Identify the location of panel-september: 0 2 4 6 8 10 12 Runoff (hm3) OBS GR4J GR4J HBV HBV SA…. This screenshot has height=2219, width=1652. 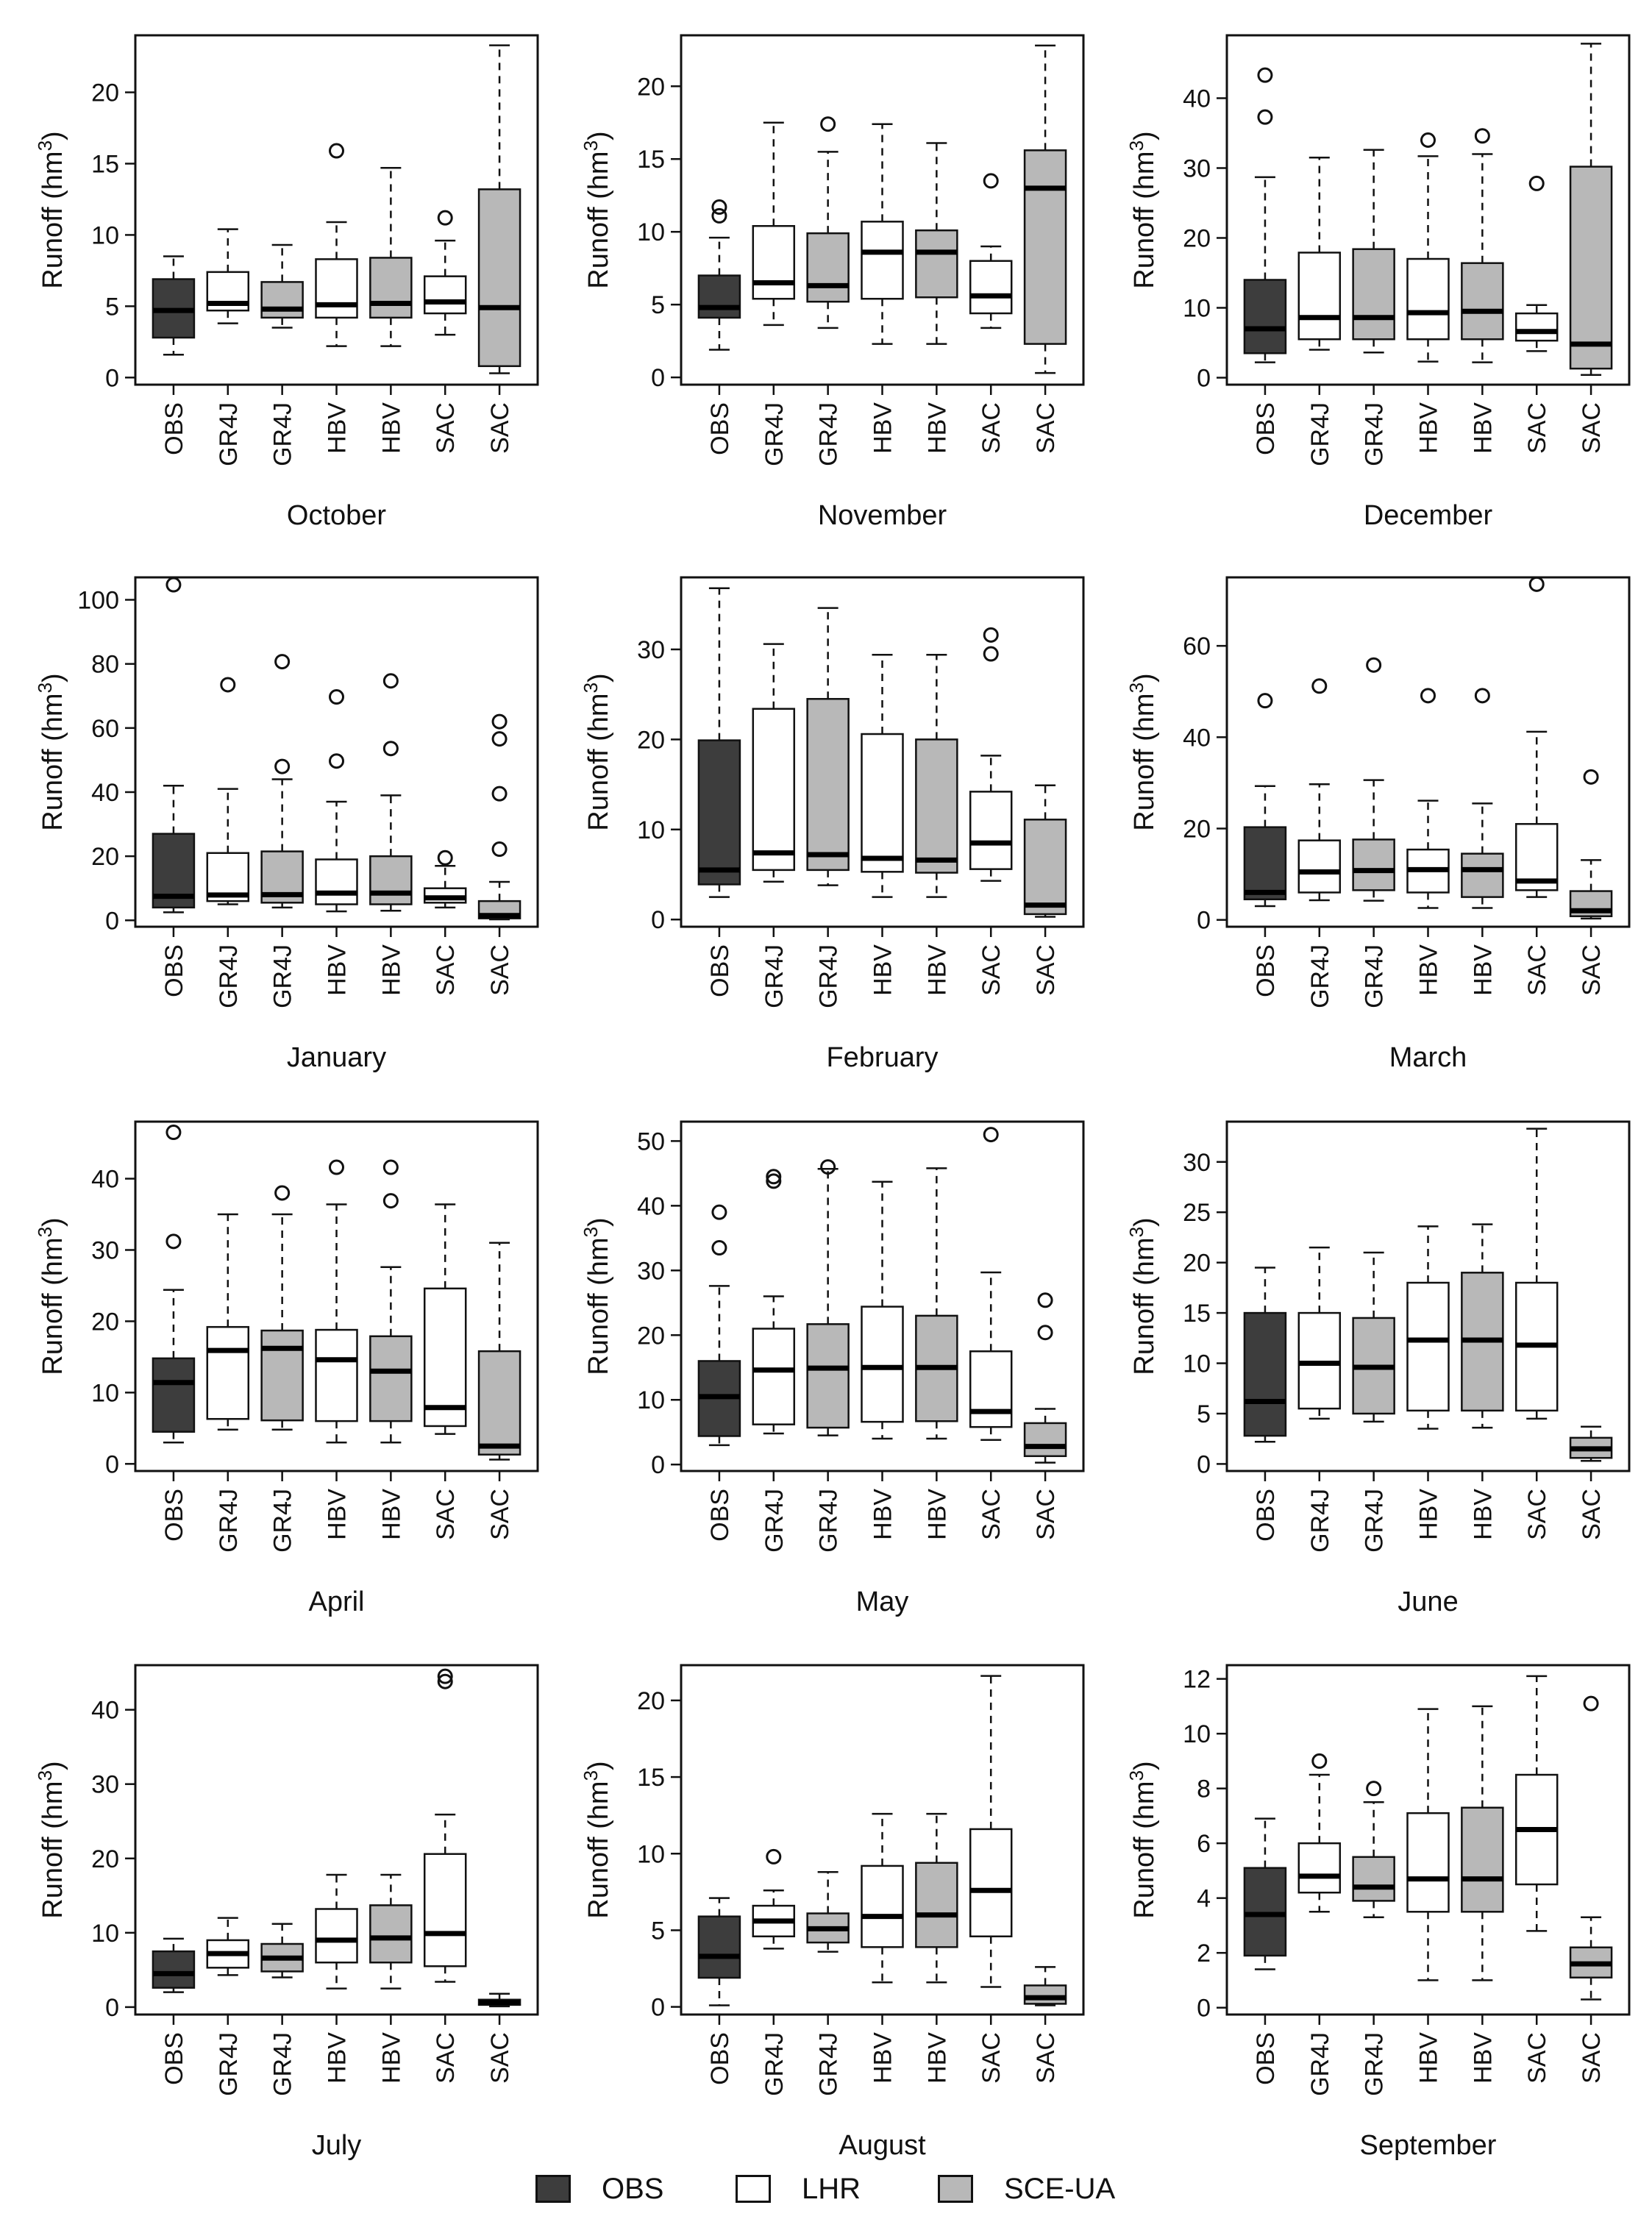
(1378, 1912).